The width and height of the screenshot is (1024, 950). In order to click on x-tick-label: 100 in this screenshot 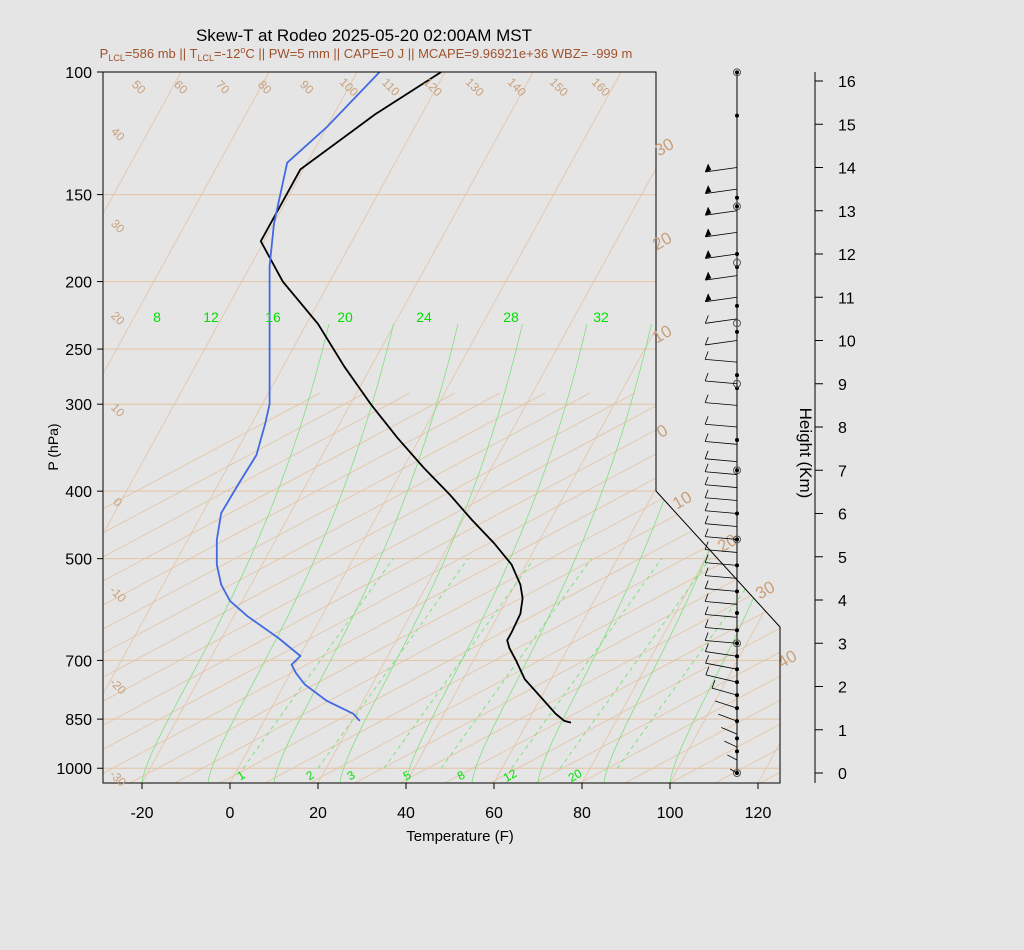, I will do `click(670, 813)`.